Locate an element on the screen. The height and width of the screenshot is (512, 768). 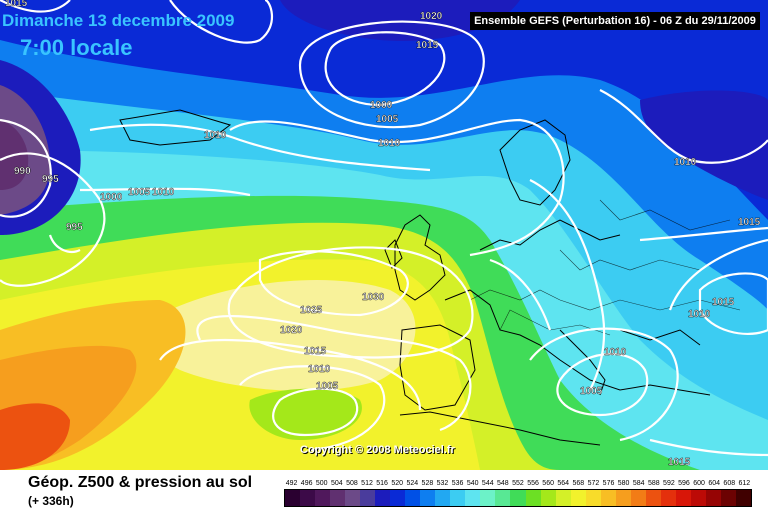
legend-bar is located at coordinates (518, 498).